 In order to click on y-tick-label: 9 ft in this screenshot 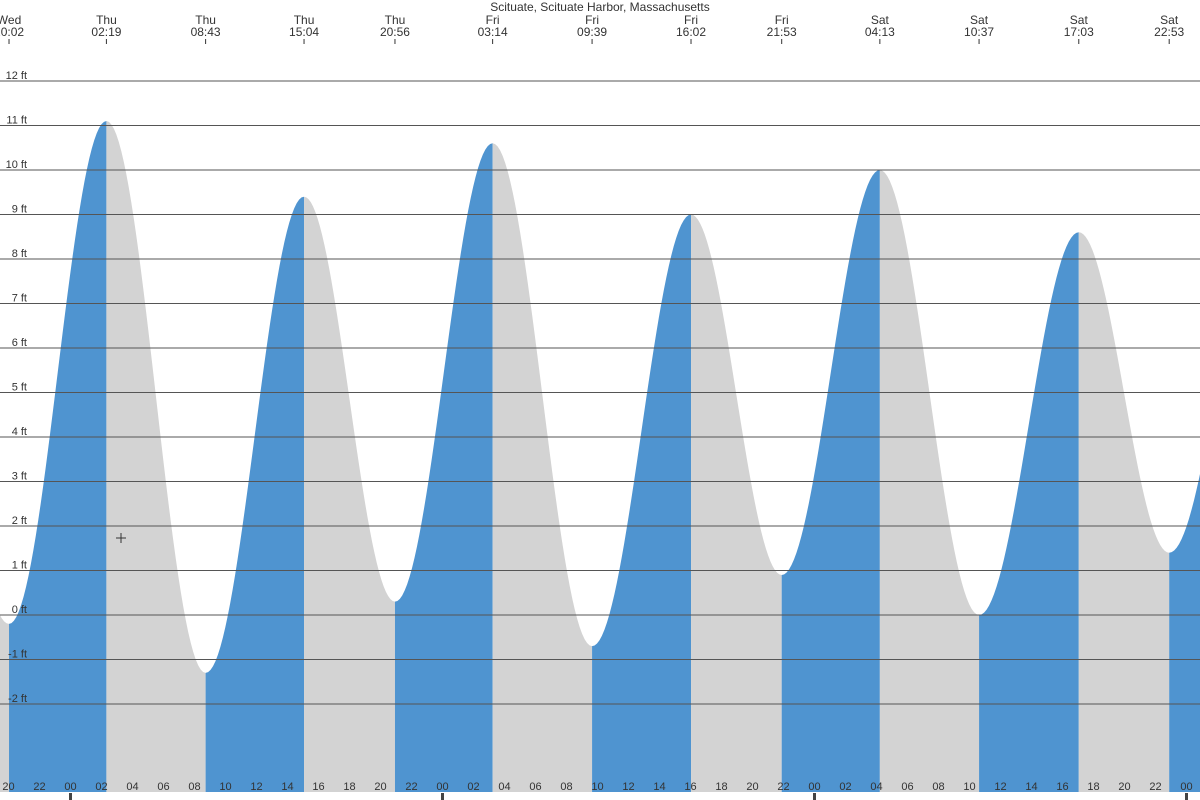, I will do `click(19, 210)`.